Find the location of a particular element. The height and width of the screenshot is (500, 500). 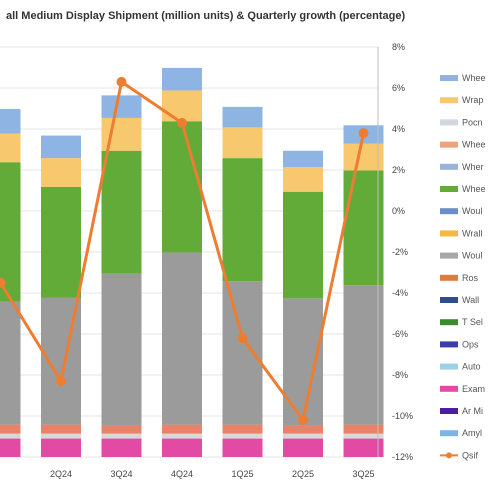

right-axis-tick-label: -10% is located at coordinates (402, 416).